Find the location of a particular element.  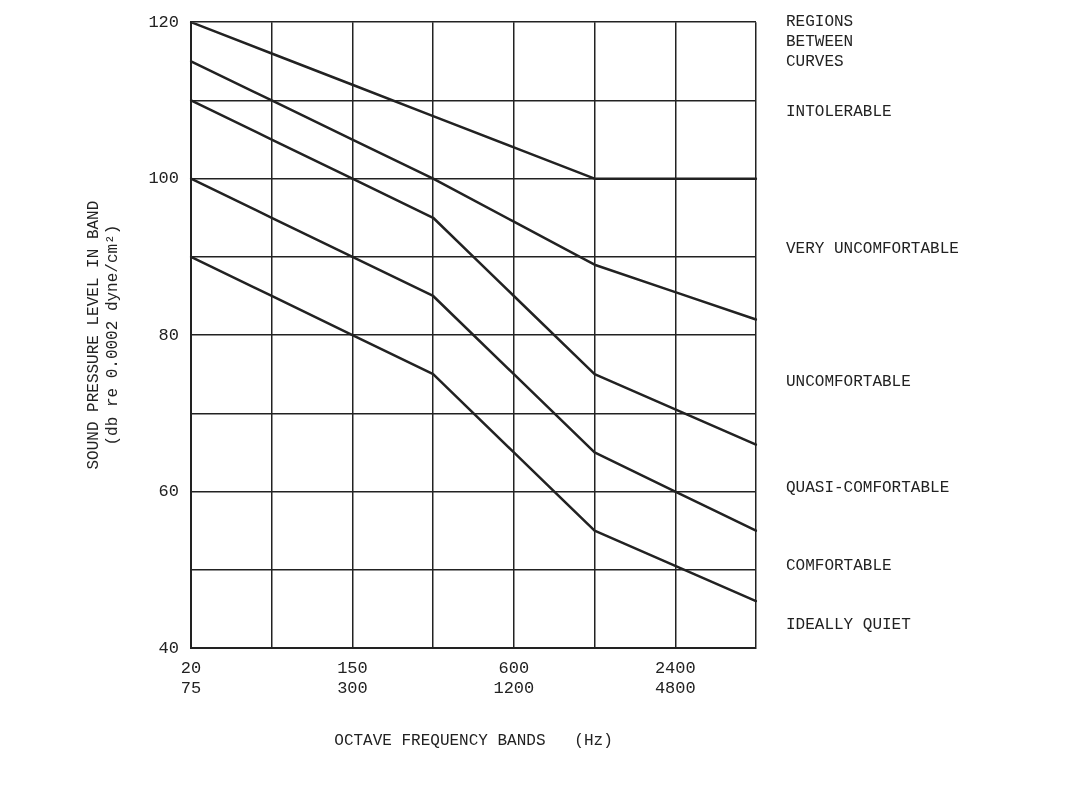

text: UNCOMFORTABLE is located at coordinates (848, 382).